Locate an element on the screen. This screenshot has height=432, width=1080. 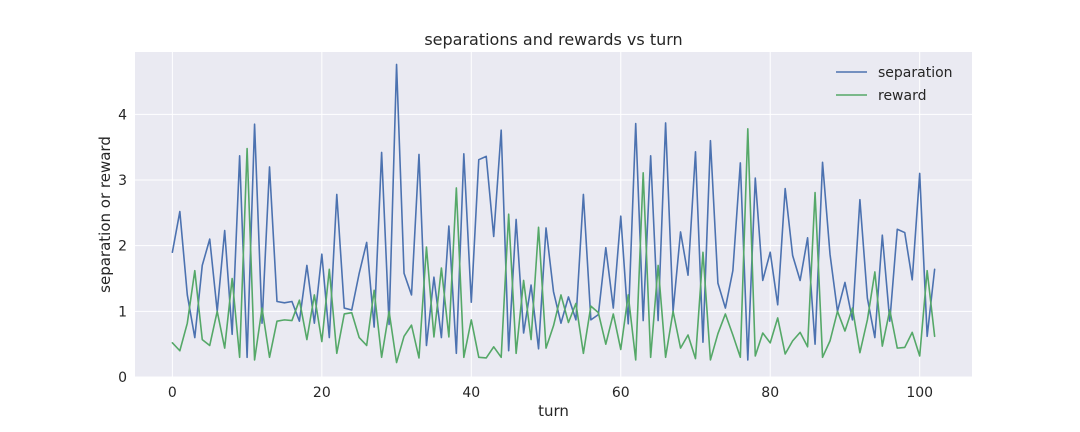
x-tick-label: 80 is located at coordinates (770, 393).